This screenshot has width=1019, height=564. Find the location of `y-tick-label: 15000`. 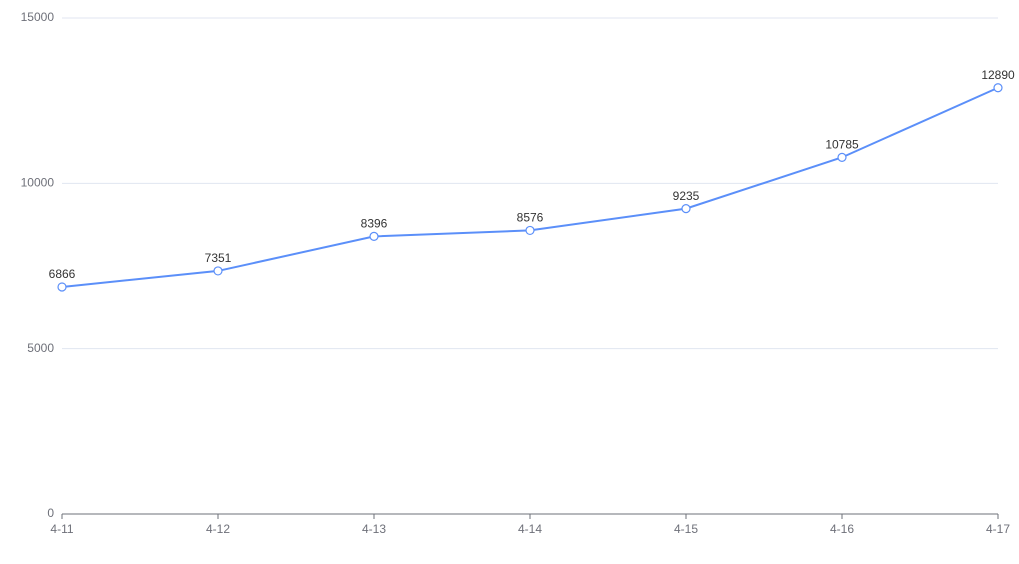

y-tick-label: 15000 is located at coordinates (38, 17).